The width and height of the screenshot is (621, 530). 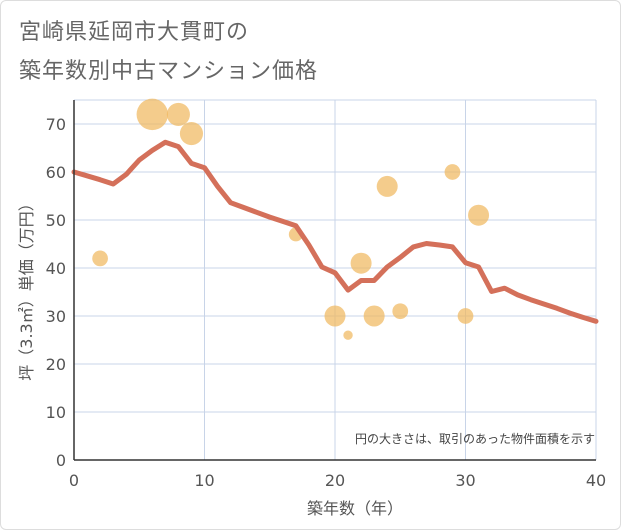 What do you see at coordinates (56, 220) in the screenshot?
I see `y-tick-label: 50` at bounding box center [56, 220].